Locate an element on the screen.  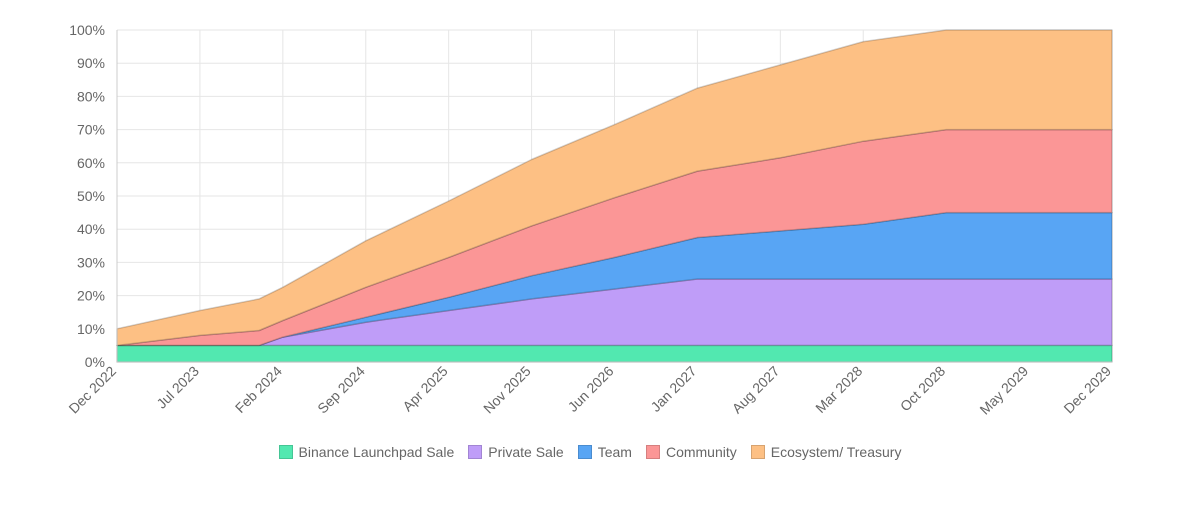
legend-label: Binance Launchpad Sale is located at coordinates (376, 452).